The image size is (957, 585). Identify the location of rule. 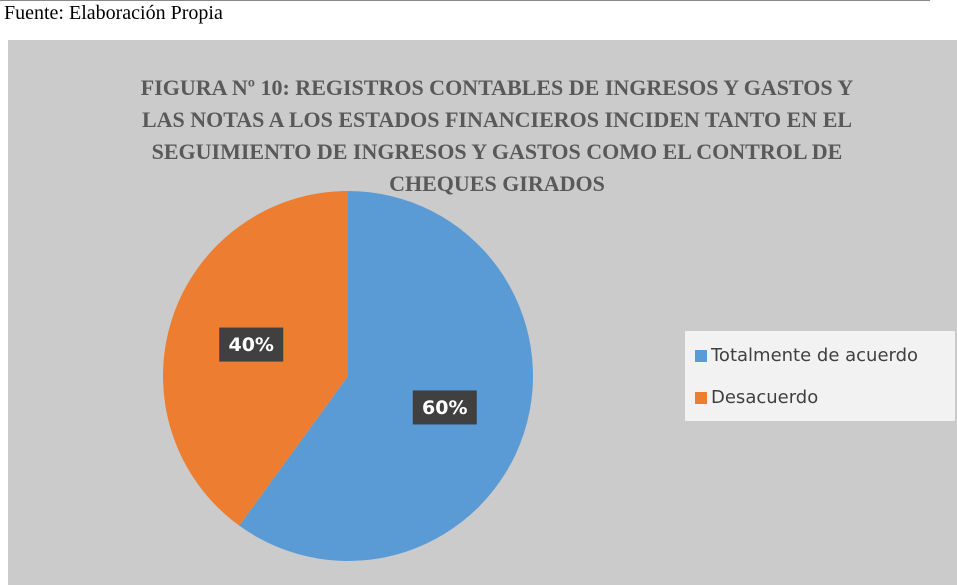
(465, 0).